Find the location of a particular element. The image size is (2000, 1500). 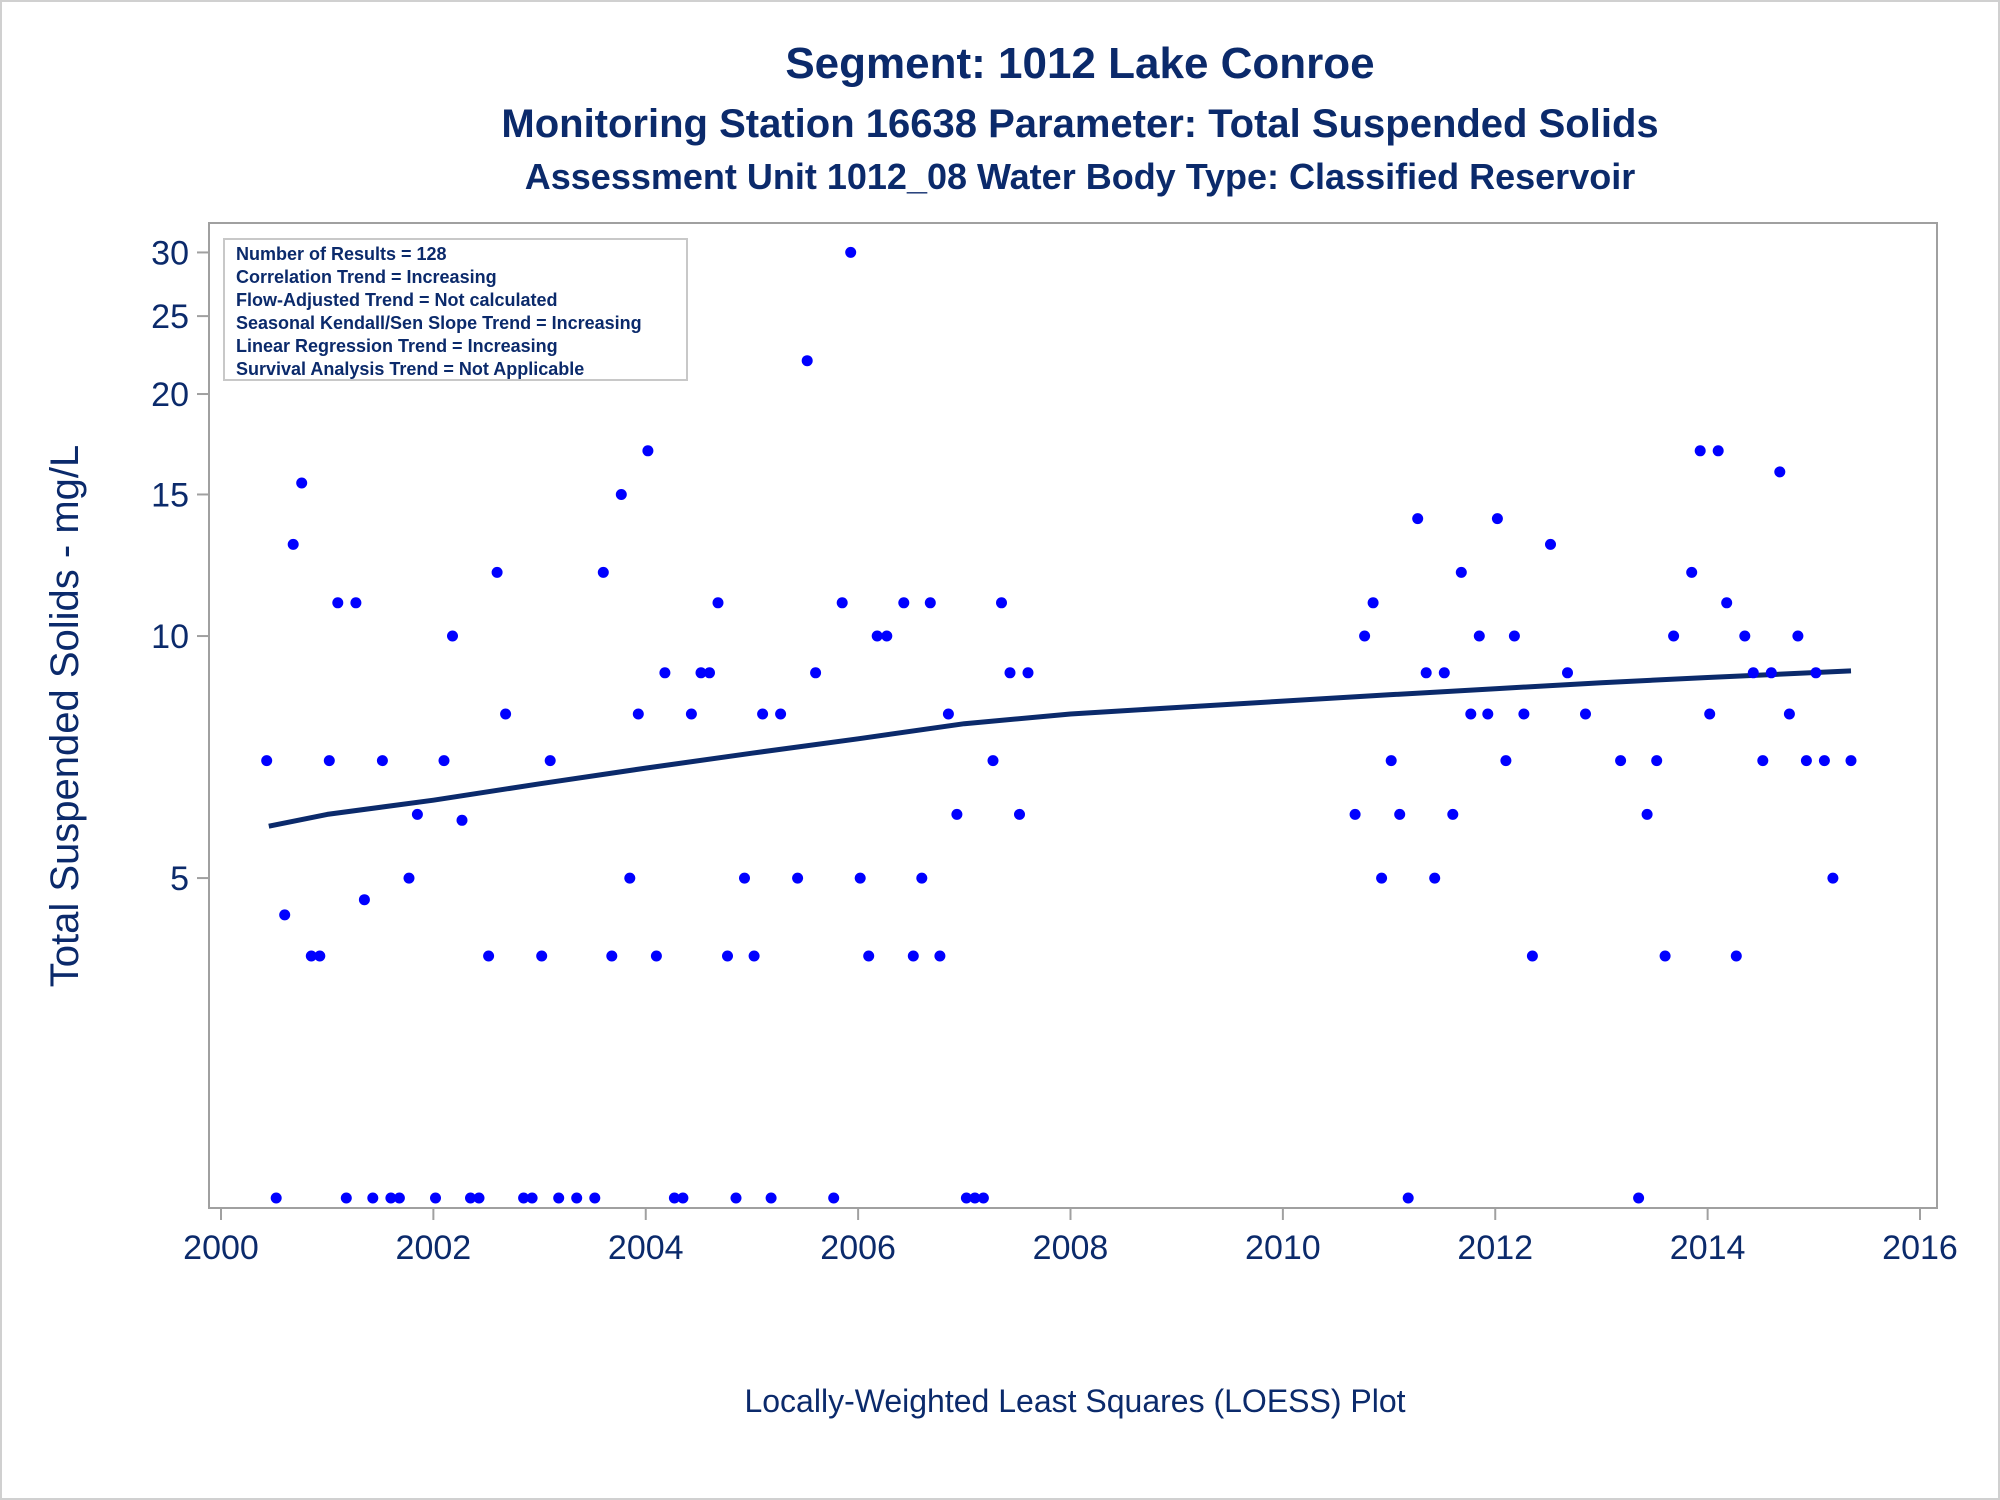

info-line-flow-adjusted: Flow-Adjusted Trend = Not calculated is located at coordinates (397, 300).